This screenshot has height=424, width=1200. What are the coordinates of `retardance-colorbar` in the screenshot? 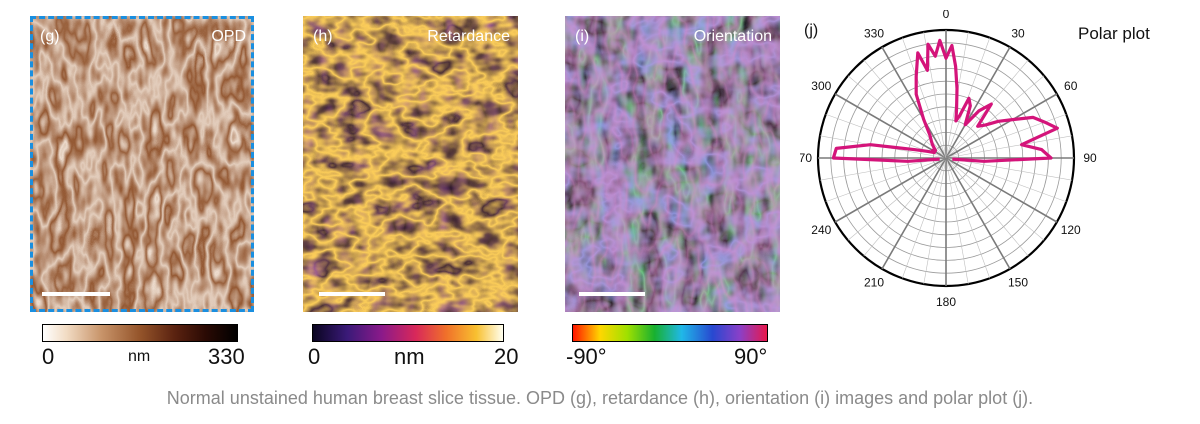 It's located at (408, 333).